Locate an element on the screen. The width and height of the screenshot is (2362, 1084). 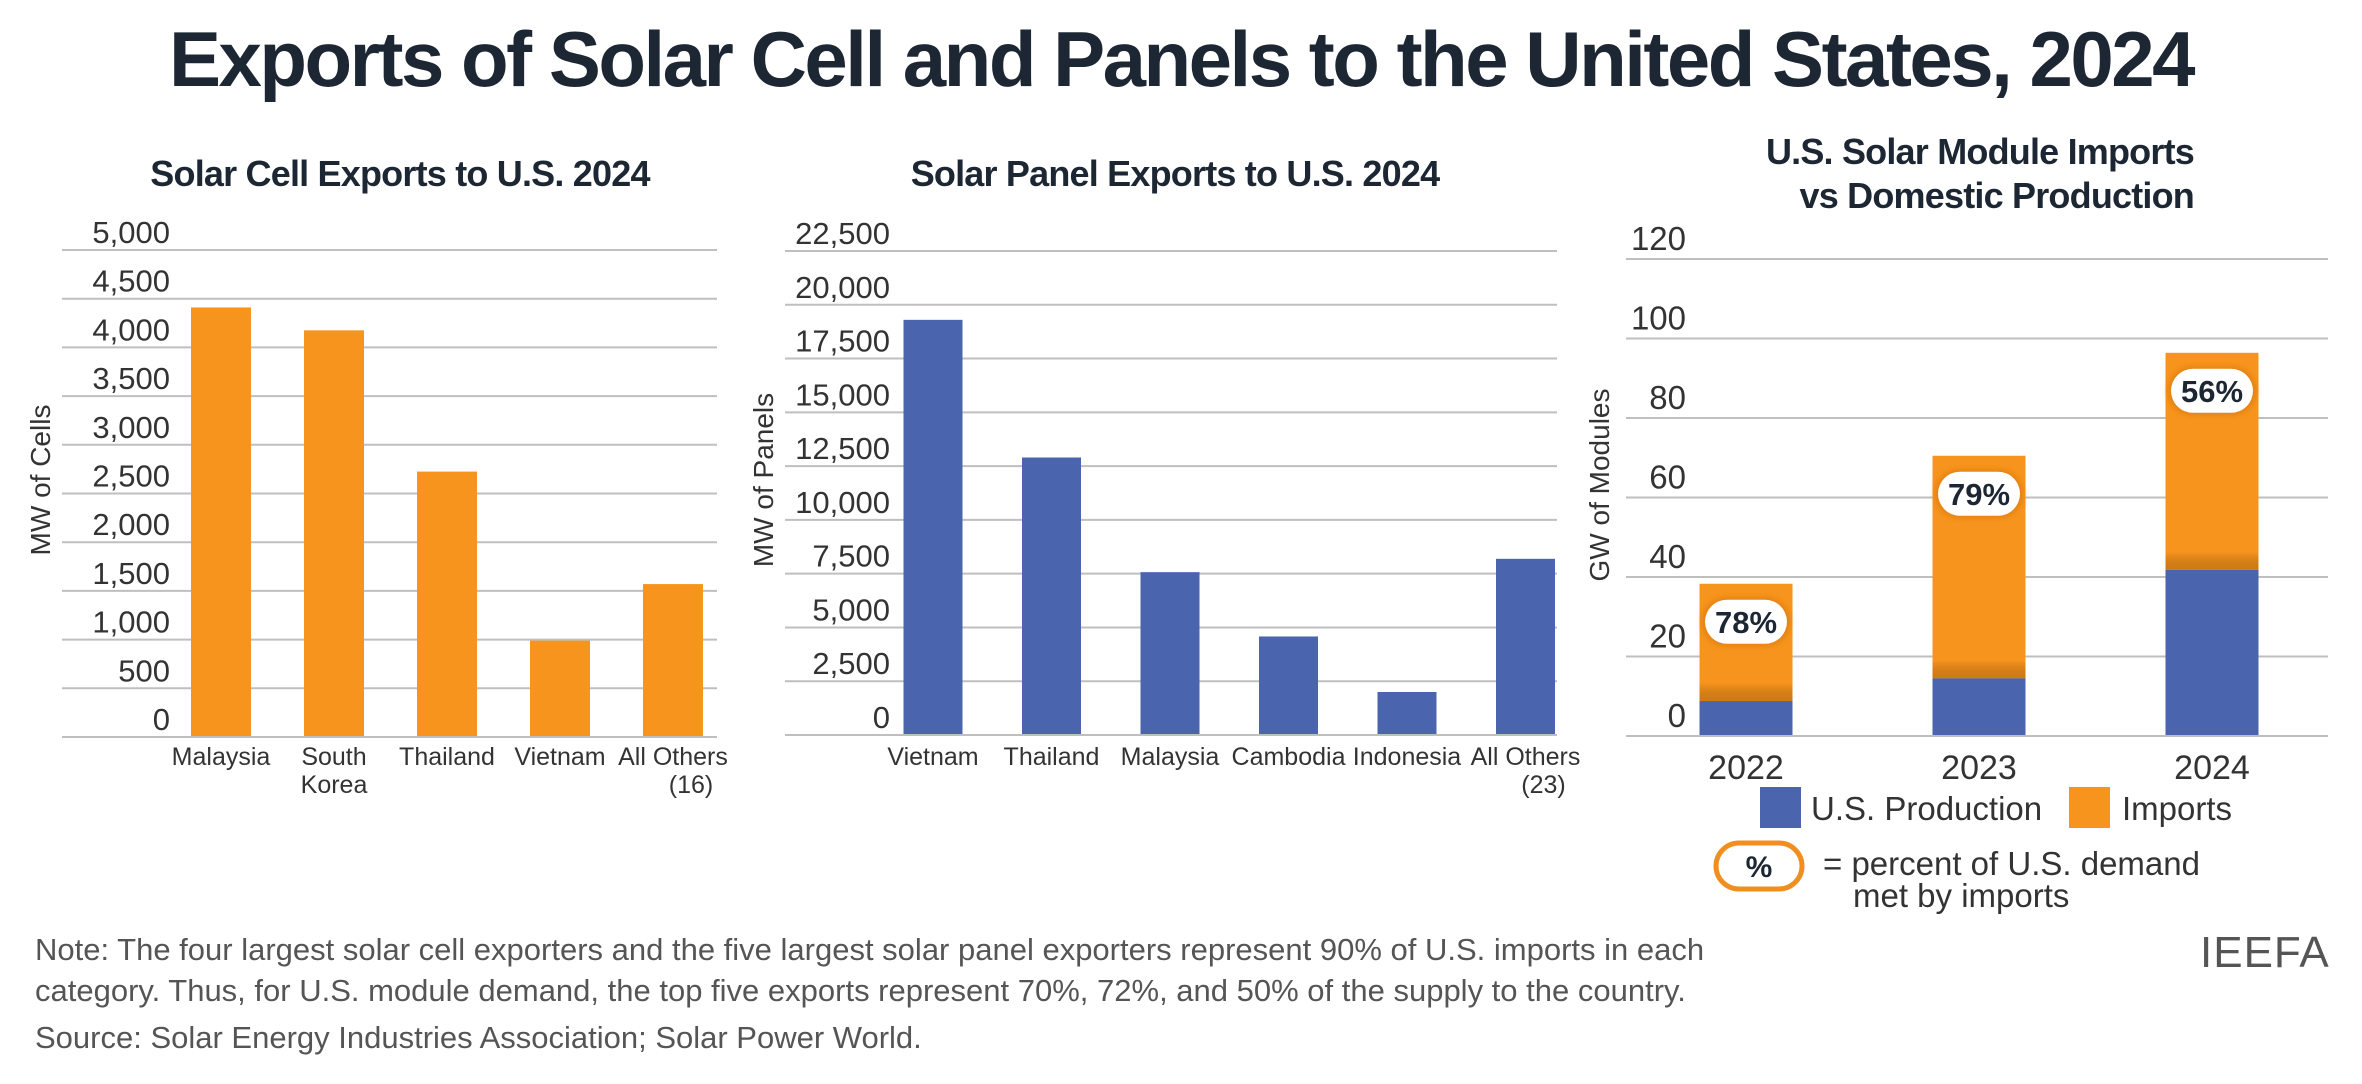
cell-ytick-label: 3,500 is located at coordinates (131, 378).